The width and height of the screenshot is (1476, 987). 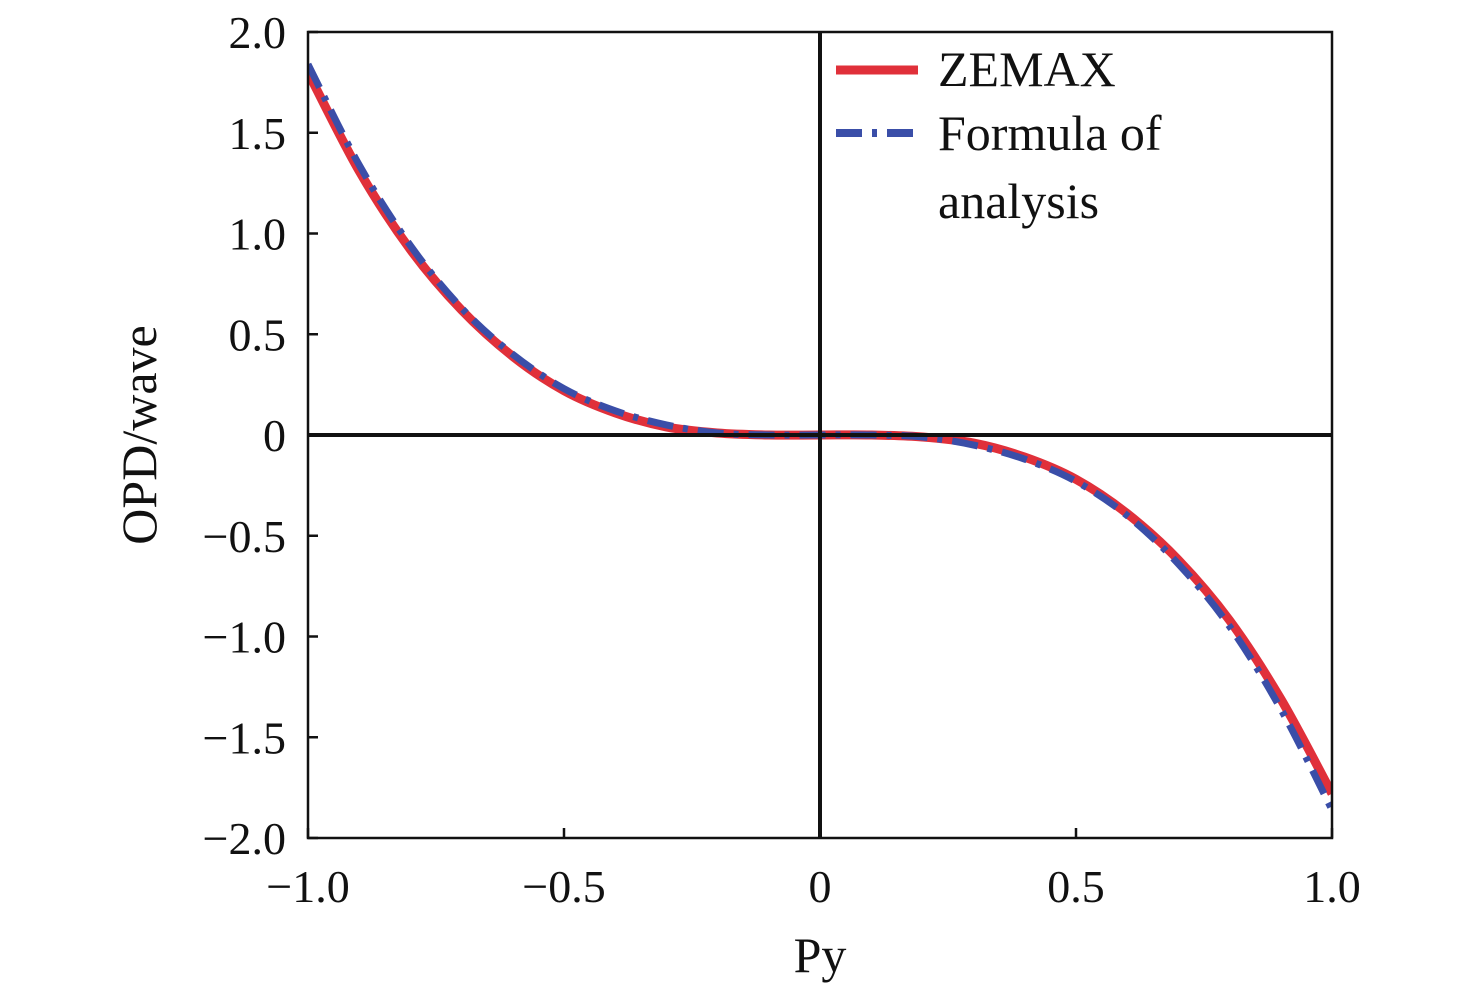 What do you see at coordinates (307, 886) in the screenshot?
I see `x-tick-label: −1.0` at bounding box center [307, 886].